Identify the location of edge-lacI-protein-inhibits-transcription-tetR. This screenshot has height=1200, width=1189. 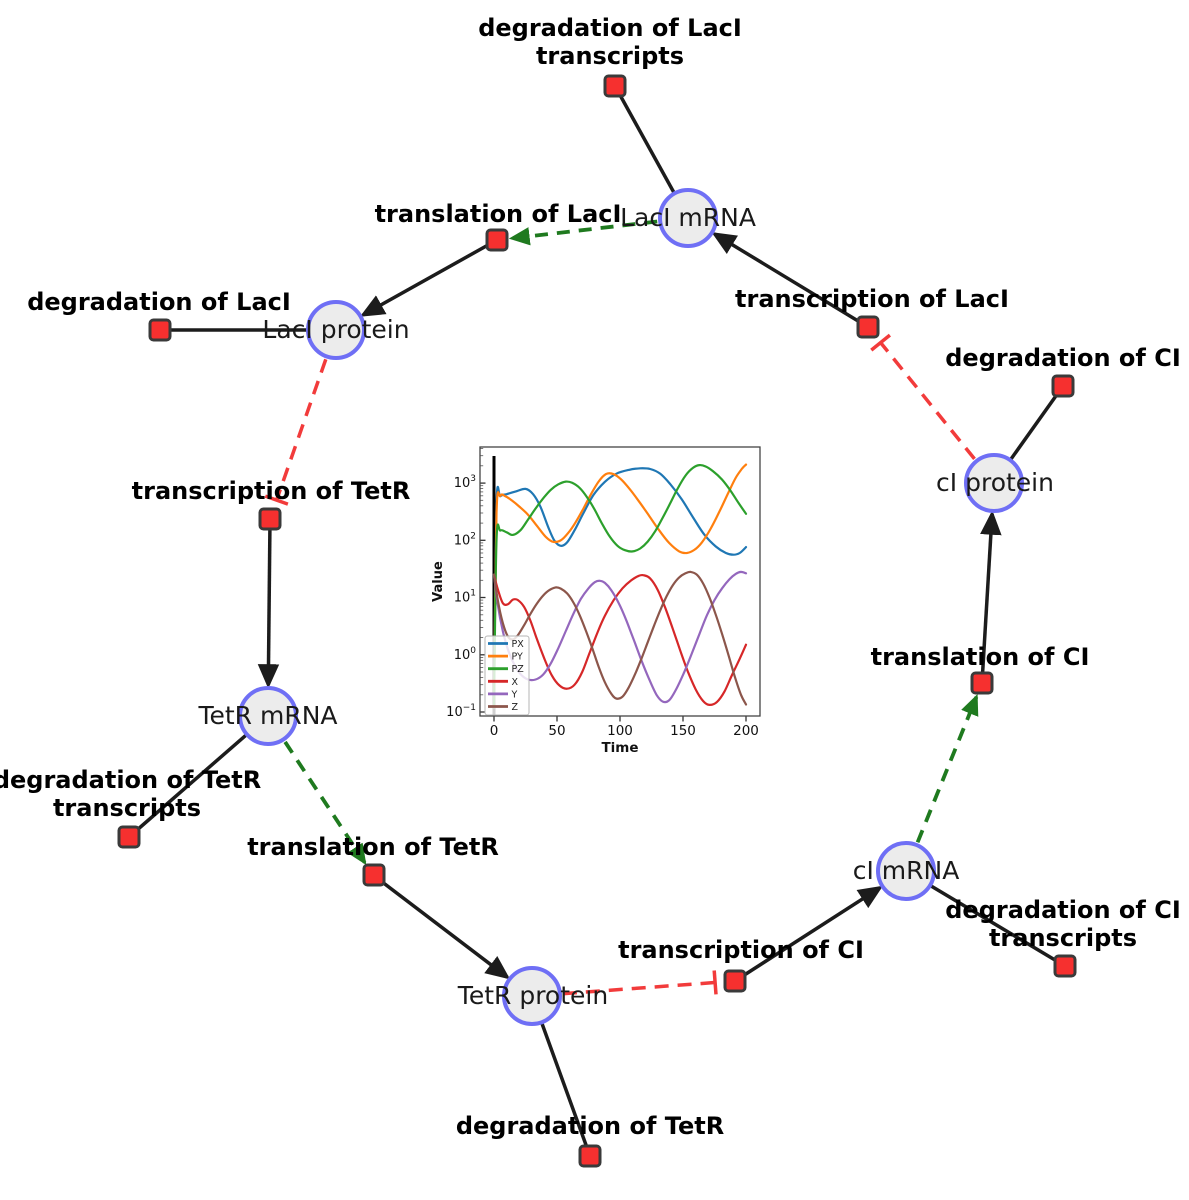
(301, 429).